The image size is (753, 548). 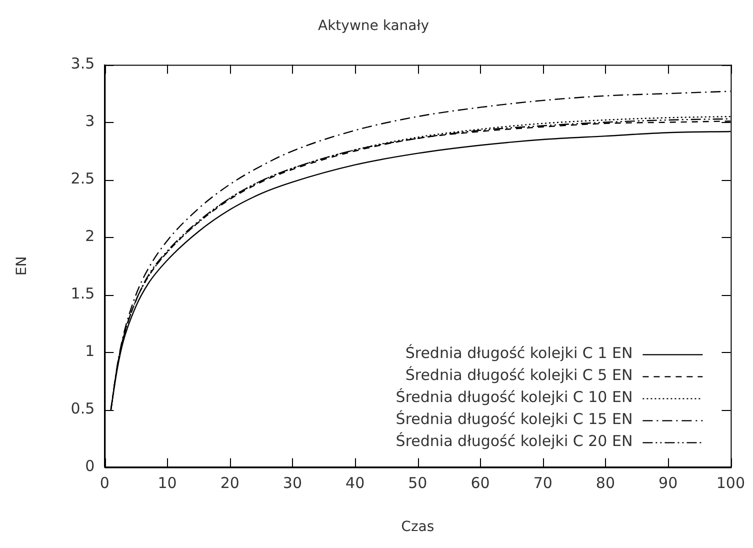 What do you see at coordinates (606, 483) in the screenshot?
I see `x-tick-label: 80` at bounding box center [606, 483].